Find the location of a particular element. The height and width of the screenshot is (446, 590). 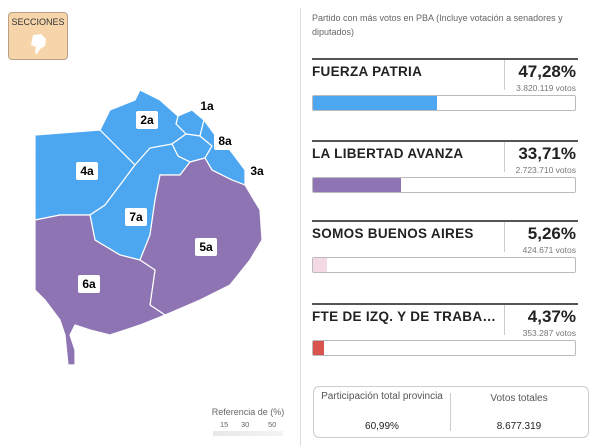

section-label: 5a is located at coordinates (206, 247).